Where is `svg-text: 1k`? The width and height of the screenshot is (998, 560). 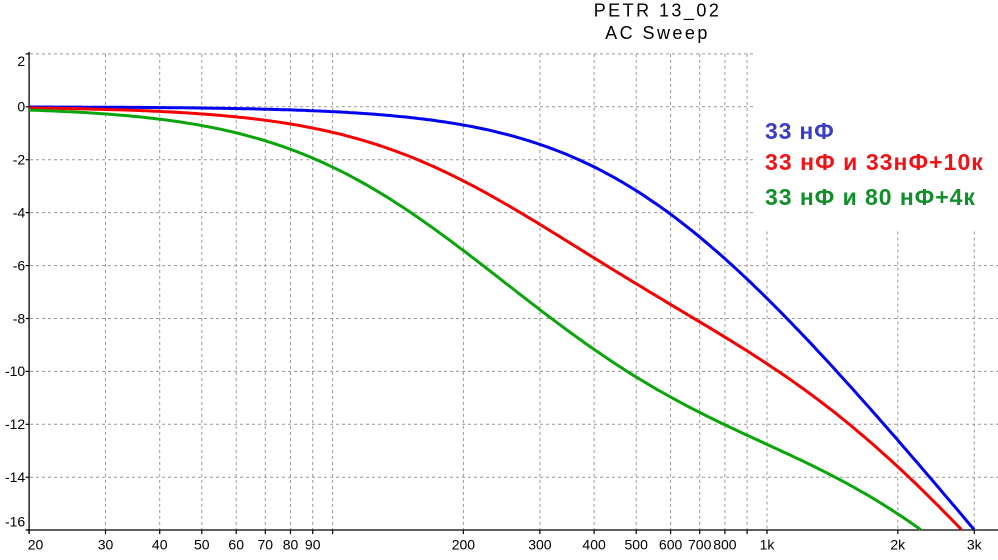 svg-text: 1k is located at coordinates (768, 545).